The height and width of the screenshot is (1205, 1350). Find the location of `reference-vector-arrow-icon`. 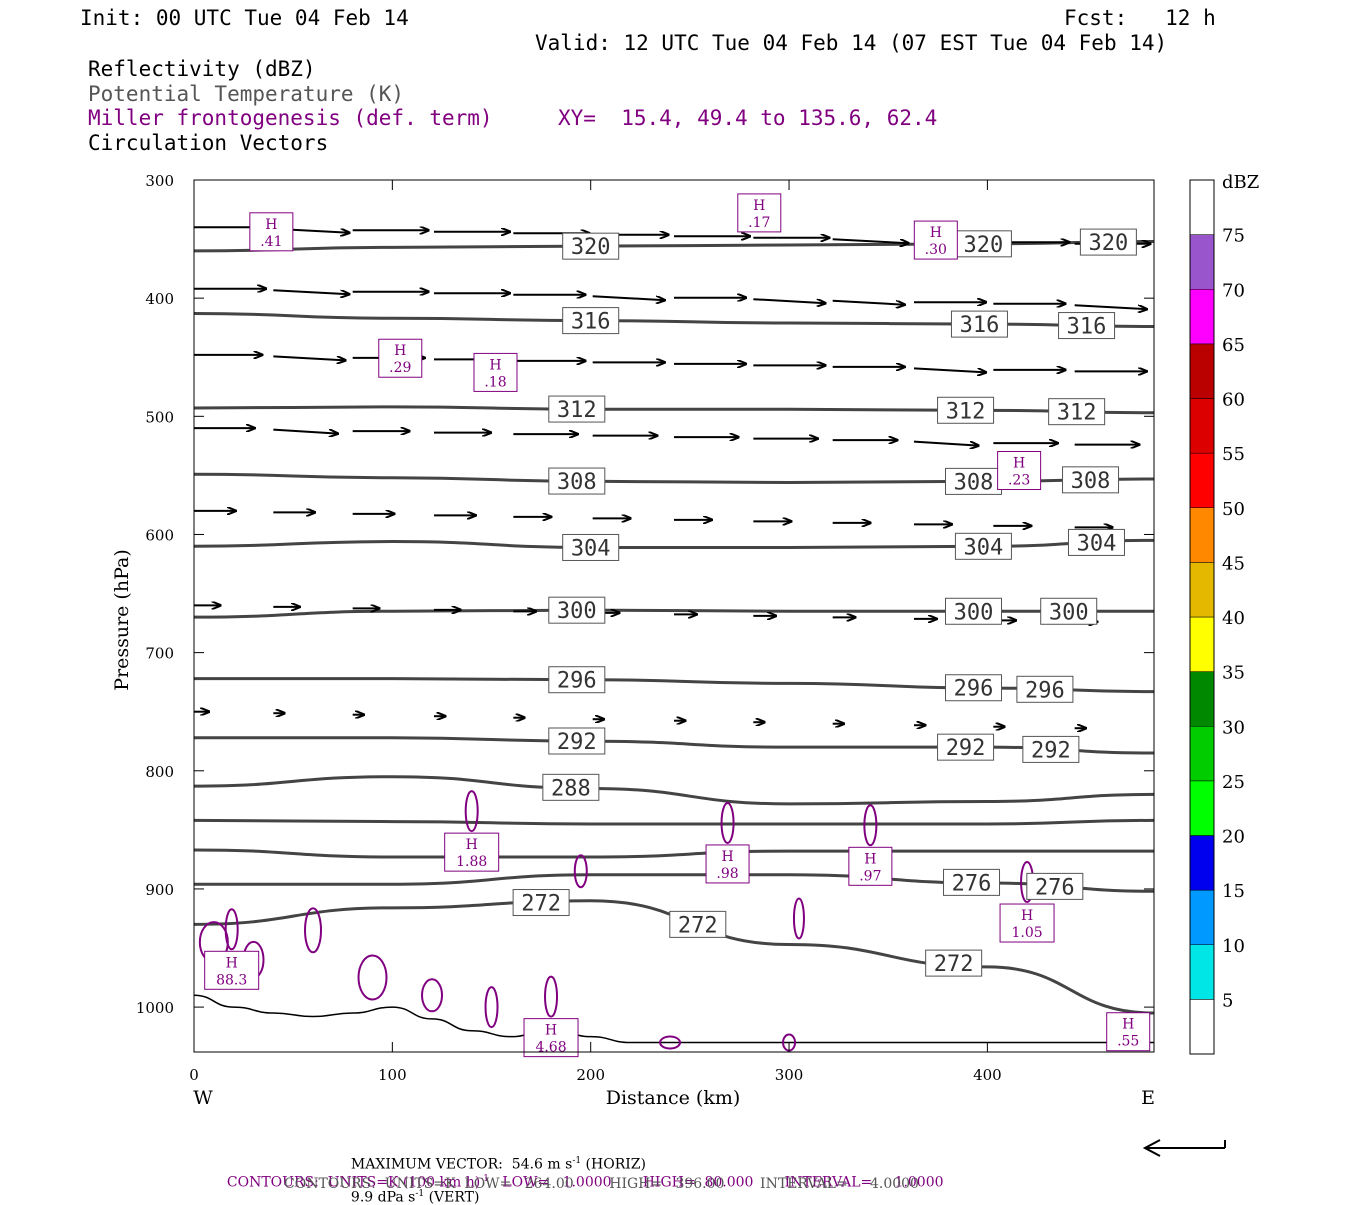

reference-vector-arrow-icon is located at coordinates (1184, 1148).